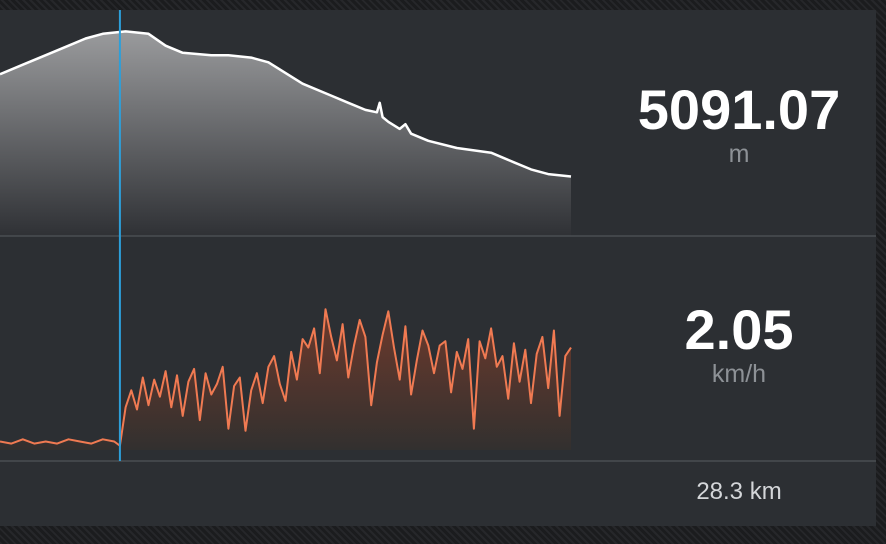  I want to click on elevation-value: 5091.07, so click(739, 109).